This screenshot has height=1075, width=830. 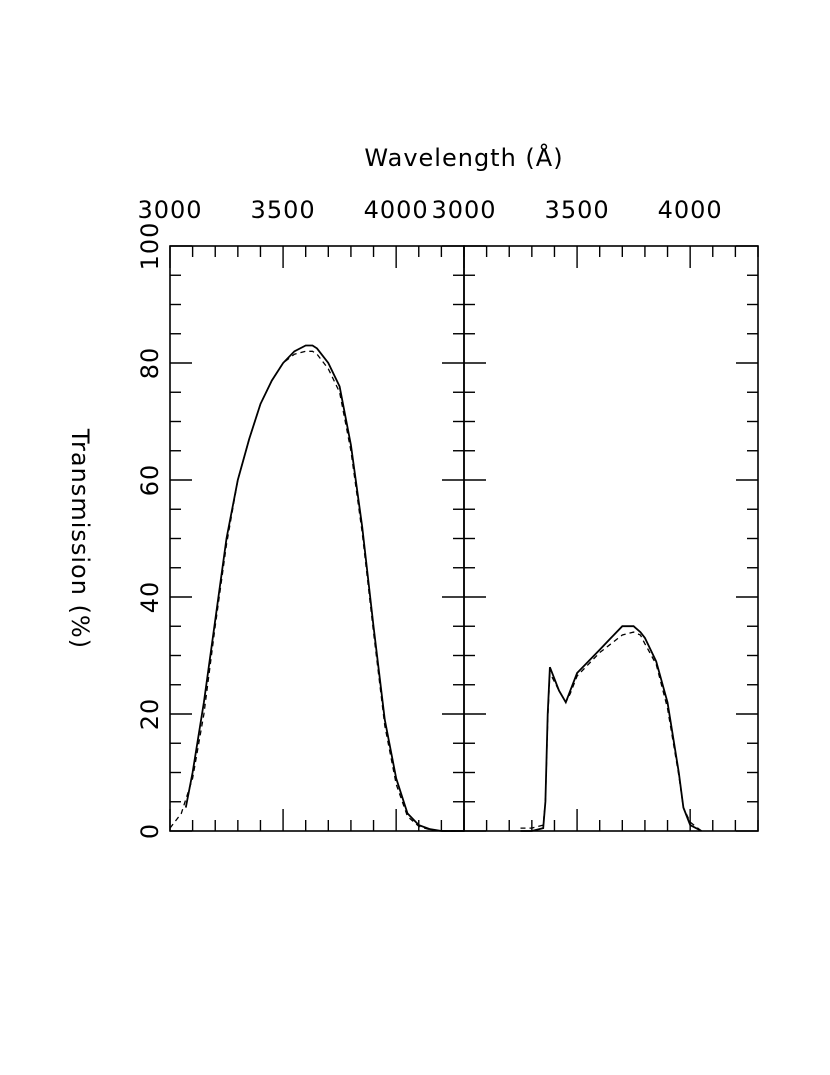 I want to click on series-line-dashed, so click(x=611, y=731).